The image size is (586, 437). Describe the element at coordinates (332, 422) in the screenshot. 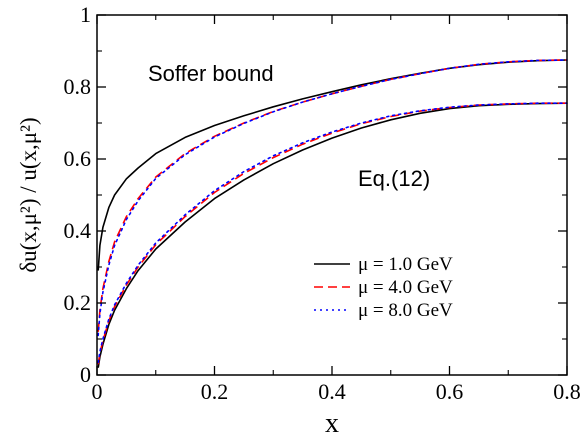

I see `x-axis-label: x` at that location.